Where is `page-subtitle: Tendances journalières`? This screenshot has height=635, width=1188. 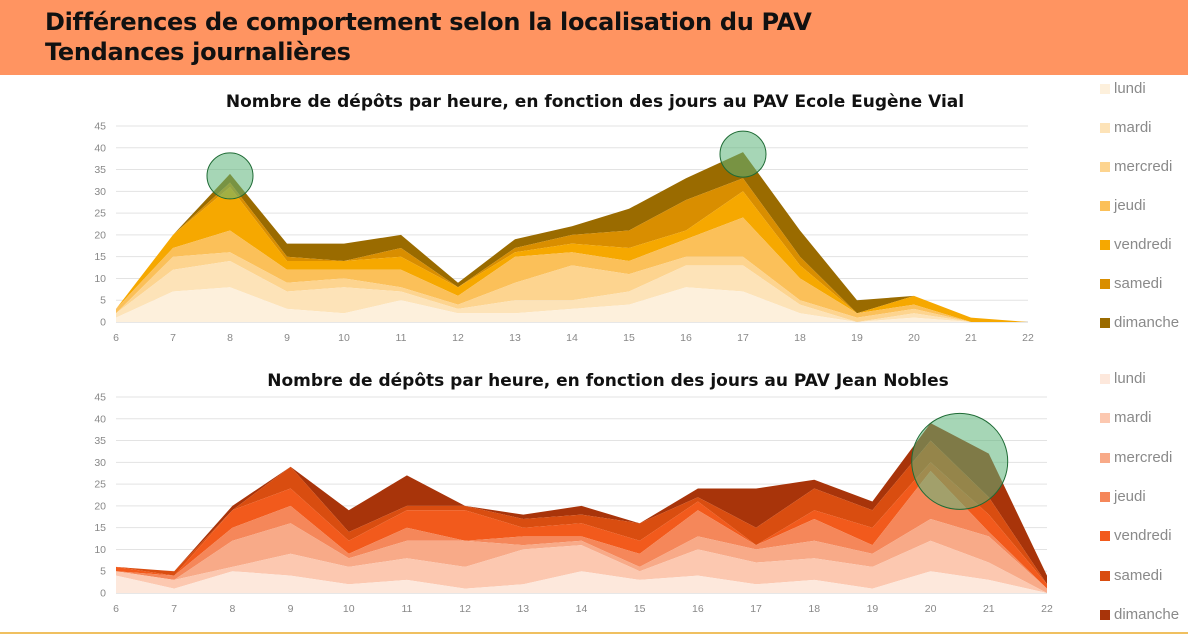
page-subtitle: Tendances journalières is located at coordinates (198, 52).